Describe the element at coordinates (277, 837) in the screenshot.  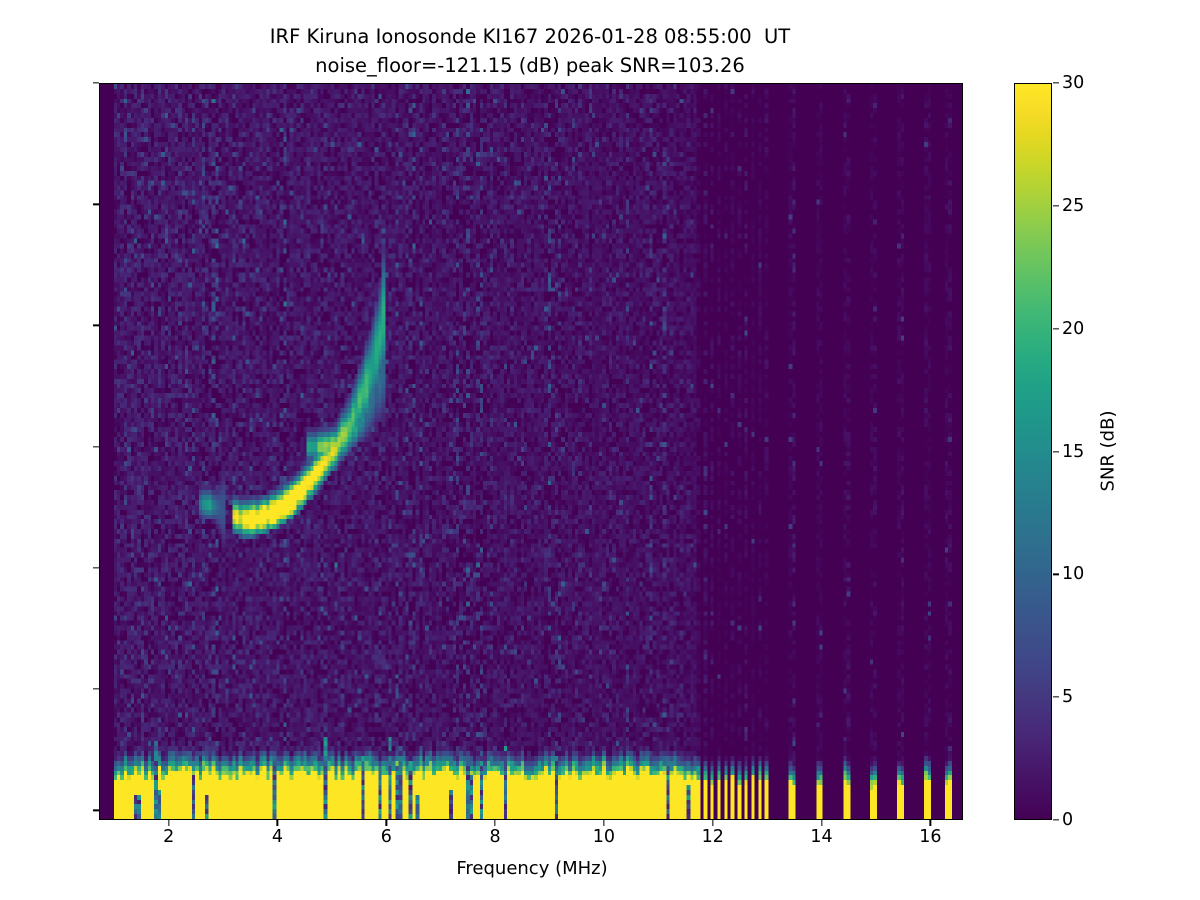
I see `x-tick-label: 4` at that location.